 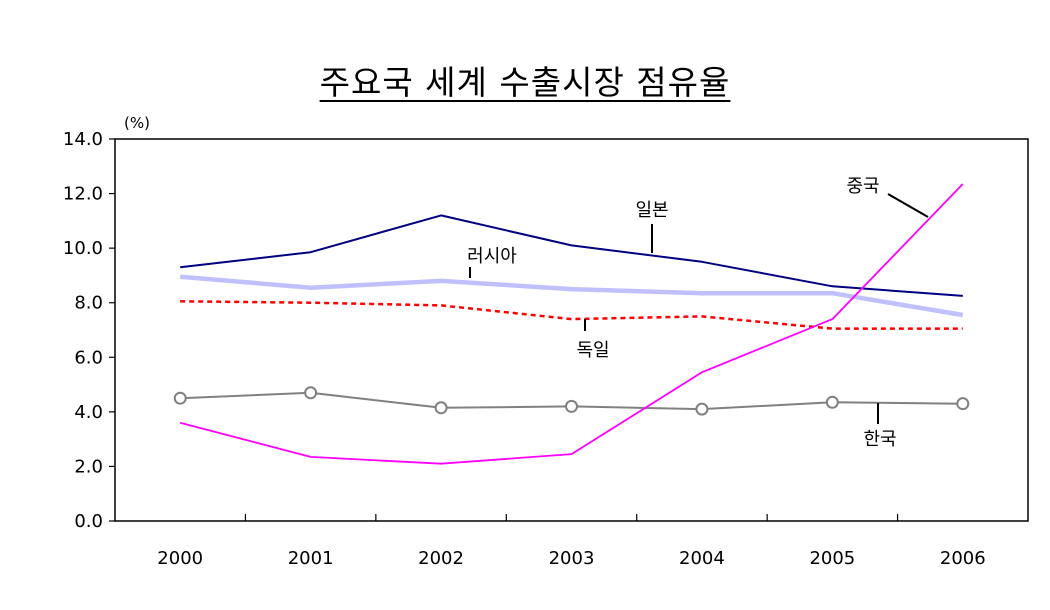 What do you see at coordinates (908, 205) in the screenshot?
I see `callout-line-중국` at bounding box center [908, 205].